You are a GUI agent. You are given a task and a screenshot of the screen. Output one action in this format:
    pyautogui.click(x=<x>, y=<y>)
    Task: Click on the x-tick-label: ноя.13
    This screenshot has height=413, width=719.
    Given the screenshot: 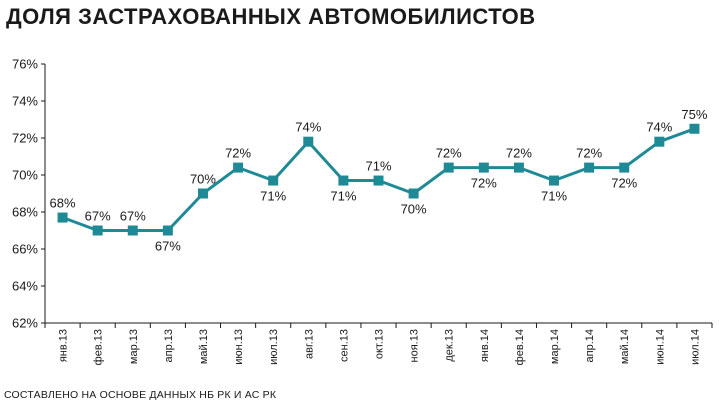 What is the action you would take?
    pyautogui.click(x=415, y=345)
    